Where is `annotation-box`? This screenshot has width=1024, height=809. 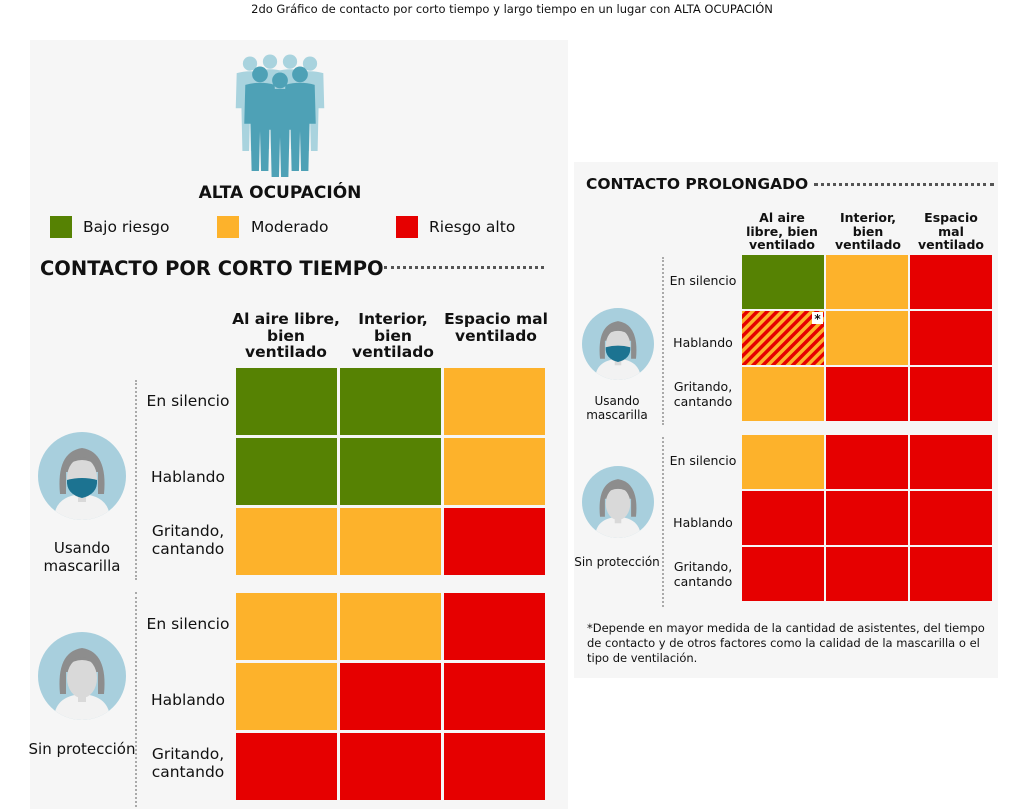 annotation-box is located at coordinates (817, 318).